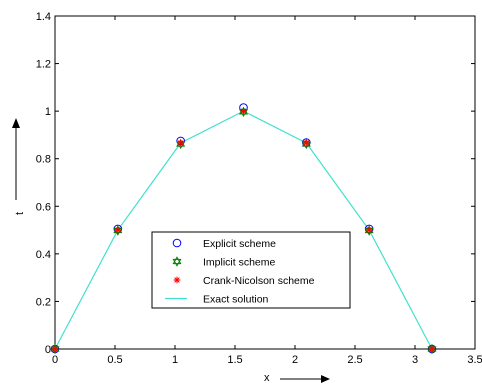 The height and width of the screenshot is (386, 482). What do you see at coordinates (43, 255) in the screenshot?
I see `y-tick-label: 0.4` at bounding box center [43, 255].